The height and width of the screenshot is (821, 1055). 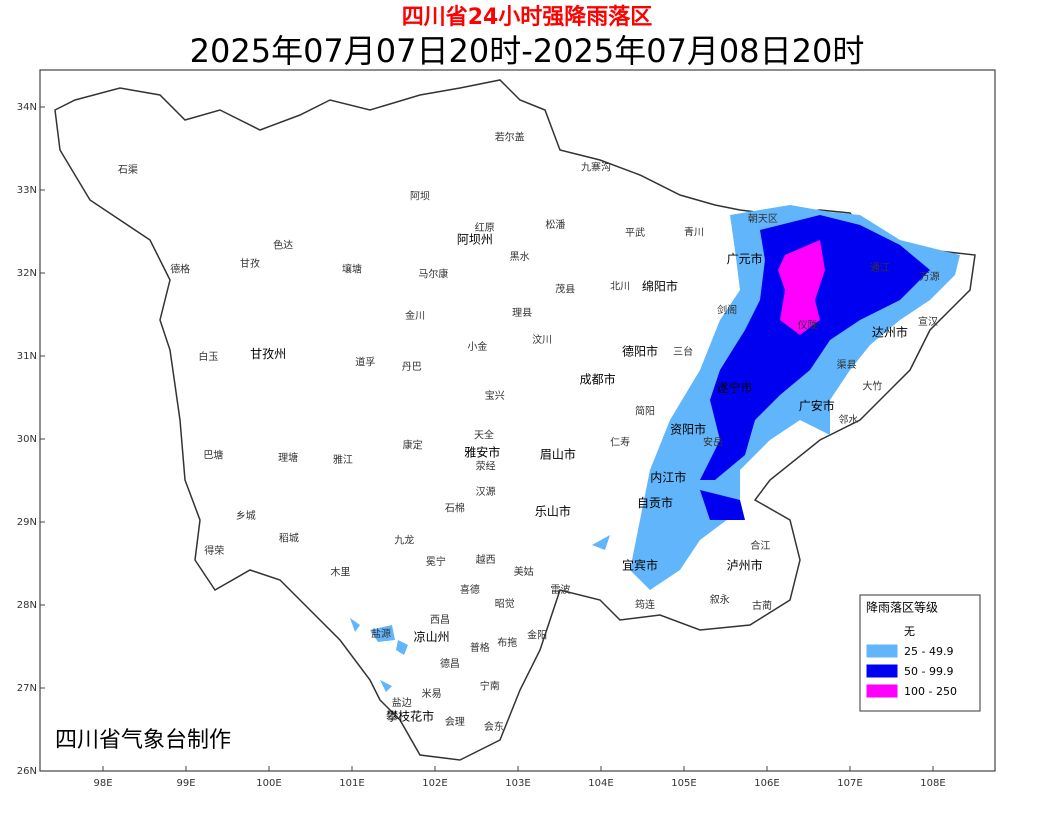 I want to click on place-label: 甘孜, so click(x=250, y=263).